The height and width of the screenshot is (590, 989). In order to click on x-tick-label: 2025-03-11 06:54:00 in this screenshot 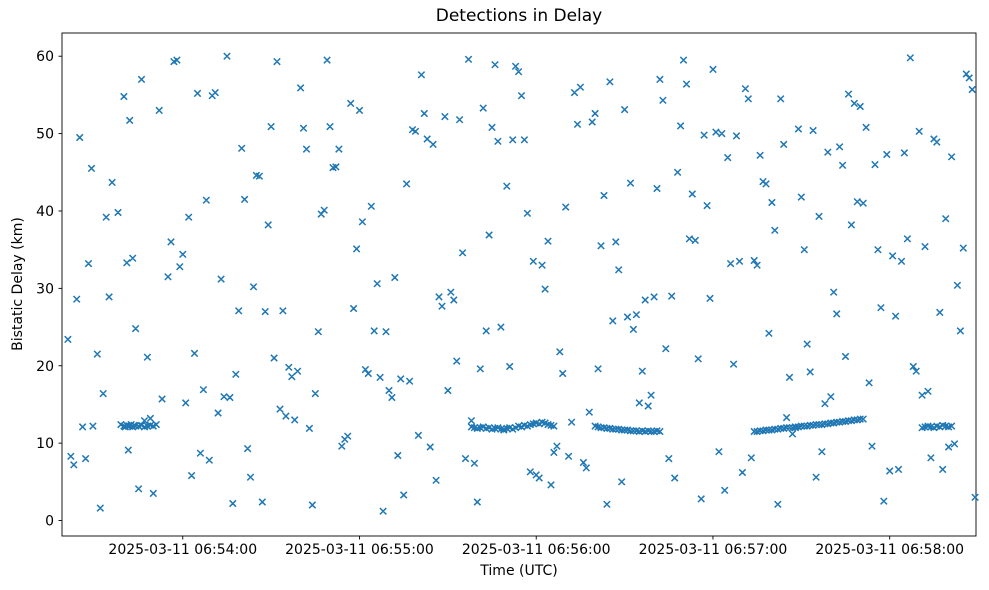, I will do `click(182, 550)`.